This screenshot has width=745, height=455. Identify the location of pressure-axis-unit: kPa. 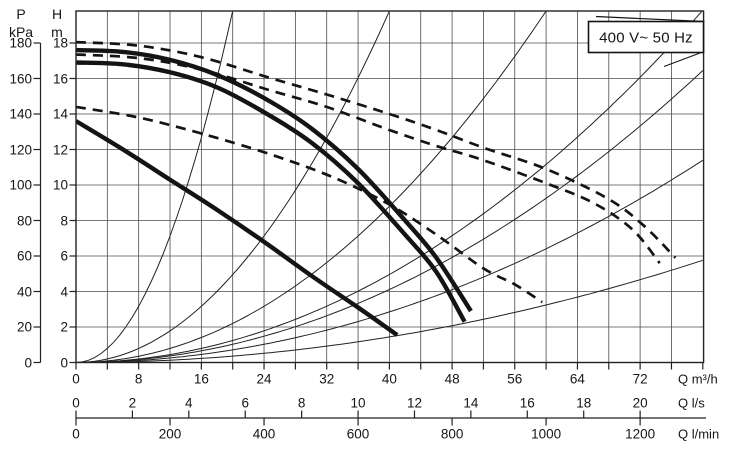
(21, 32).